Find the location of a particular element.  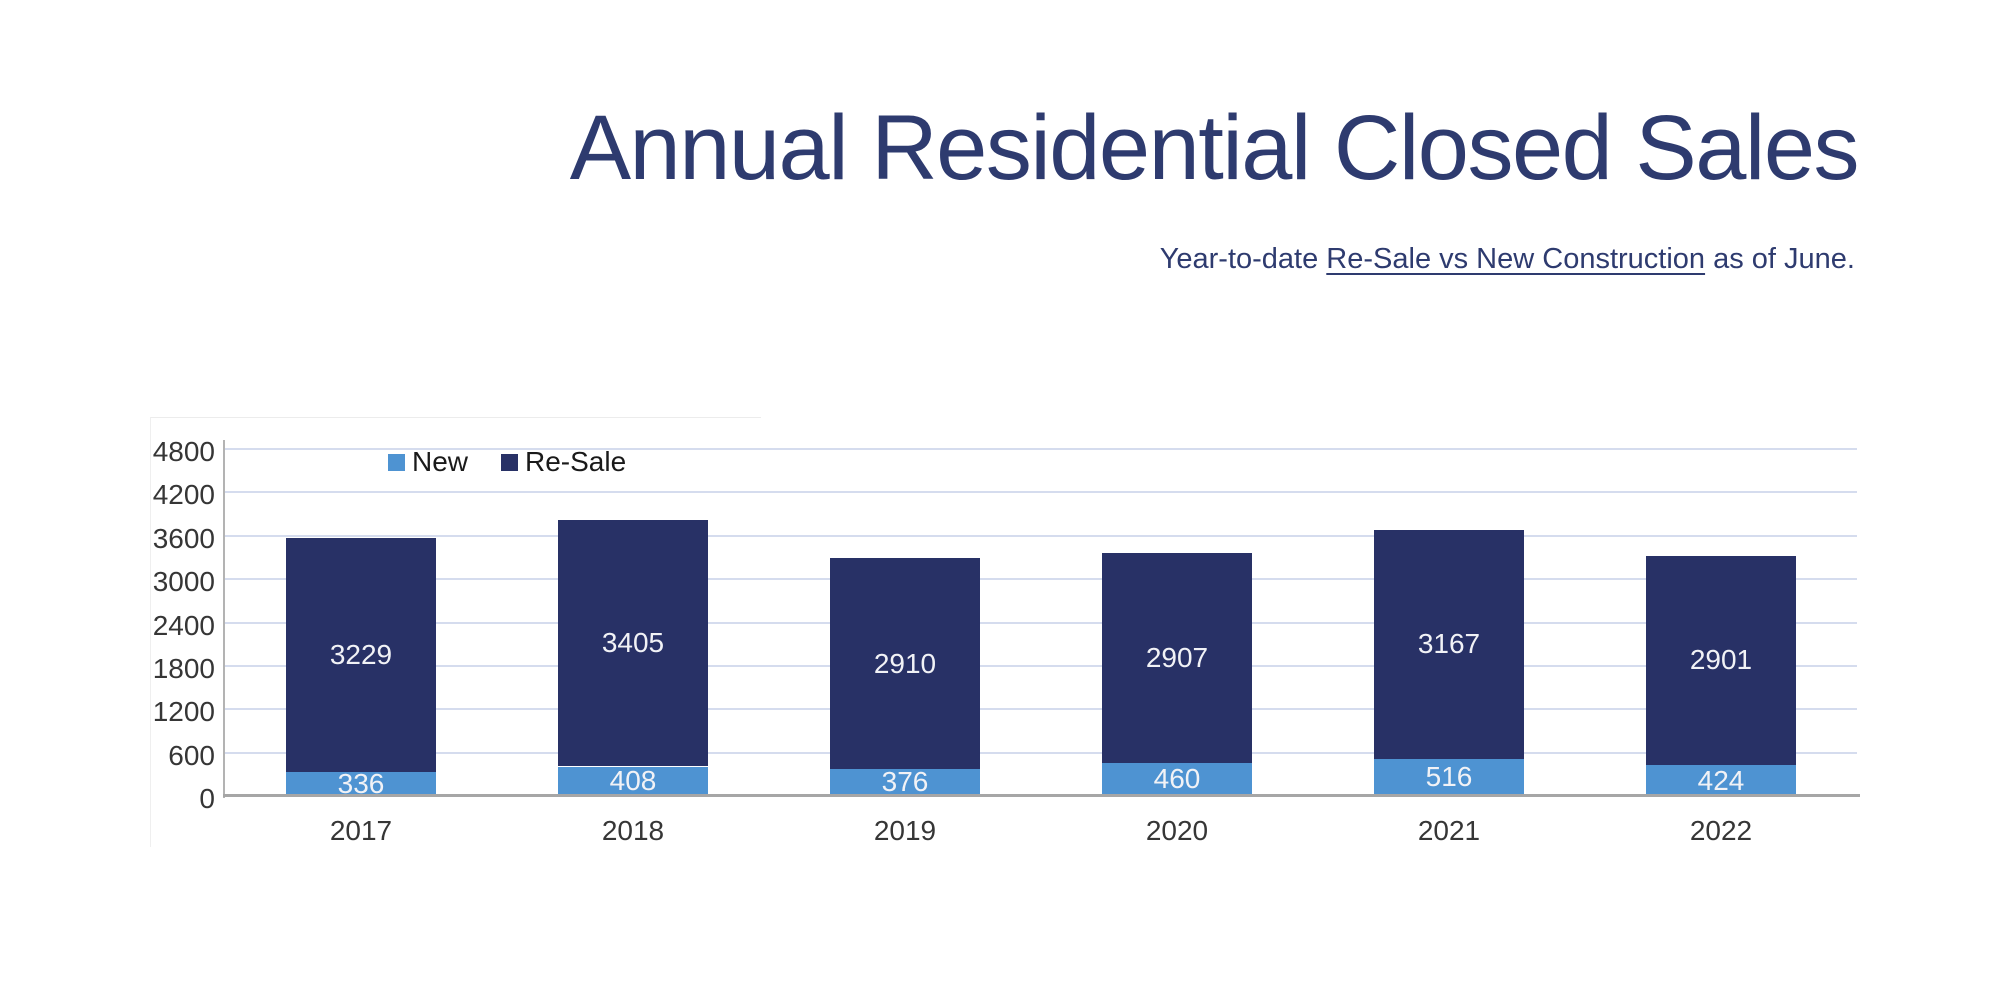

bar-segment-resale-2020 is located at coordinates (1177, 657).